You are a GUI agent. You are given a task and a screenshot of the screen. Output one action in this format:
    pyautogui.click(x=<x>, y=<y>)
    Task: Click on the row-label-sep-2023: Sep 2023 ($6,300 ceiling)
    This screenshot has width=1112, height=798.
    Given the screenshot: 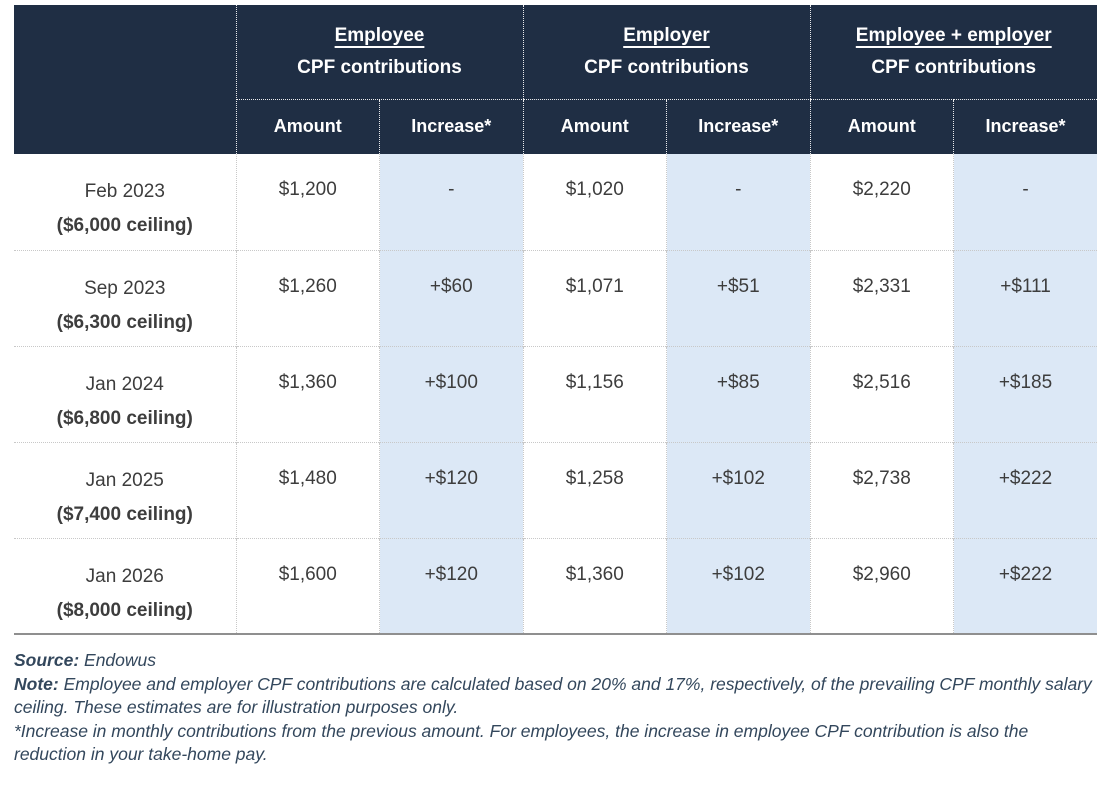 What is the action you would take?
    pyautogui.click(x=125, y=297)
    